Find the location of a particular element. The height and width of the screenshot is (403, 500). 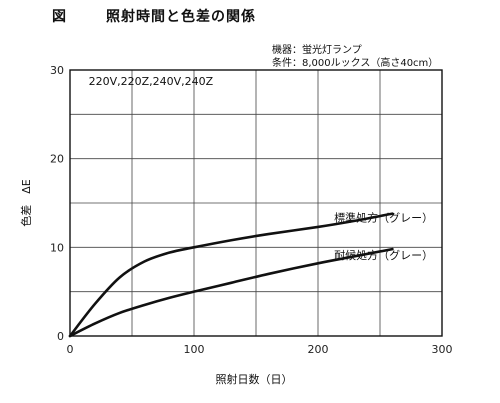

y-axis-title: 色差 ΔE is located at coordinates (26, 203).